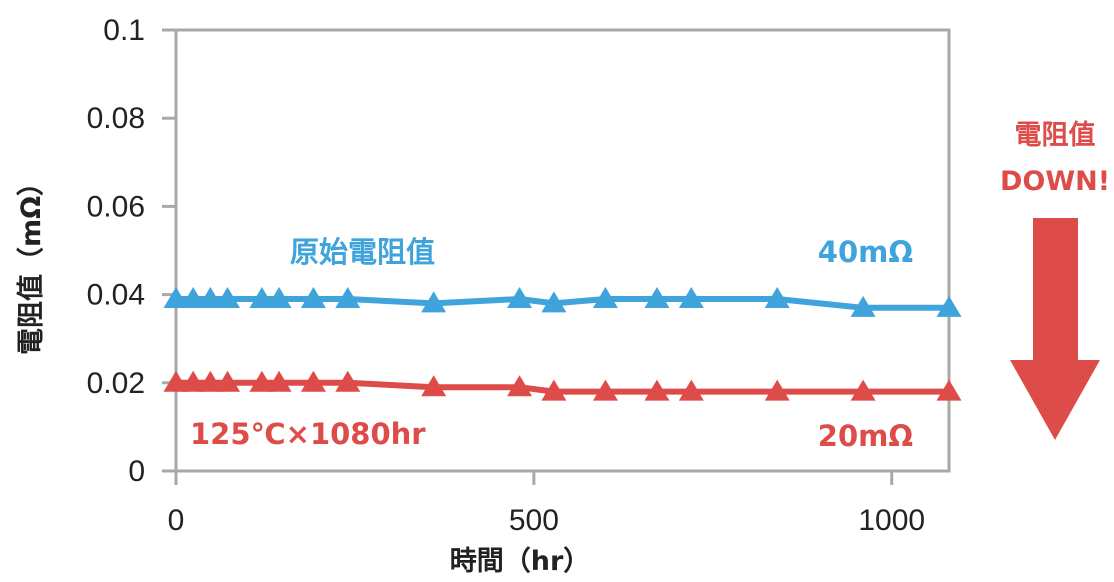 The image size is (1114, 582). Describe the element at coordinates (131, 251) in the screenshot. I see `y-axis-ticks: 0 0.02 0.04 0.06 0.08 0.1` at that location.